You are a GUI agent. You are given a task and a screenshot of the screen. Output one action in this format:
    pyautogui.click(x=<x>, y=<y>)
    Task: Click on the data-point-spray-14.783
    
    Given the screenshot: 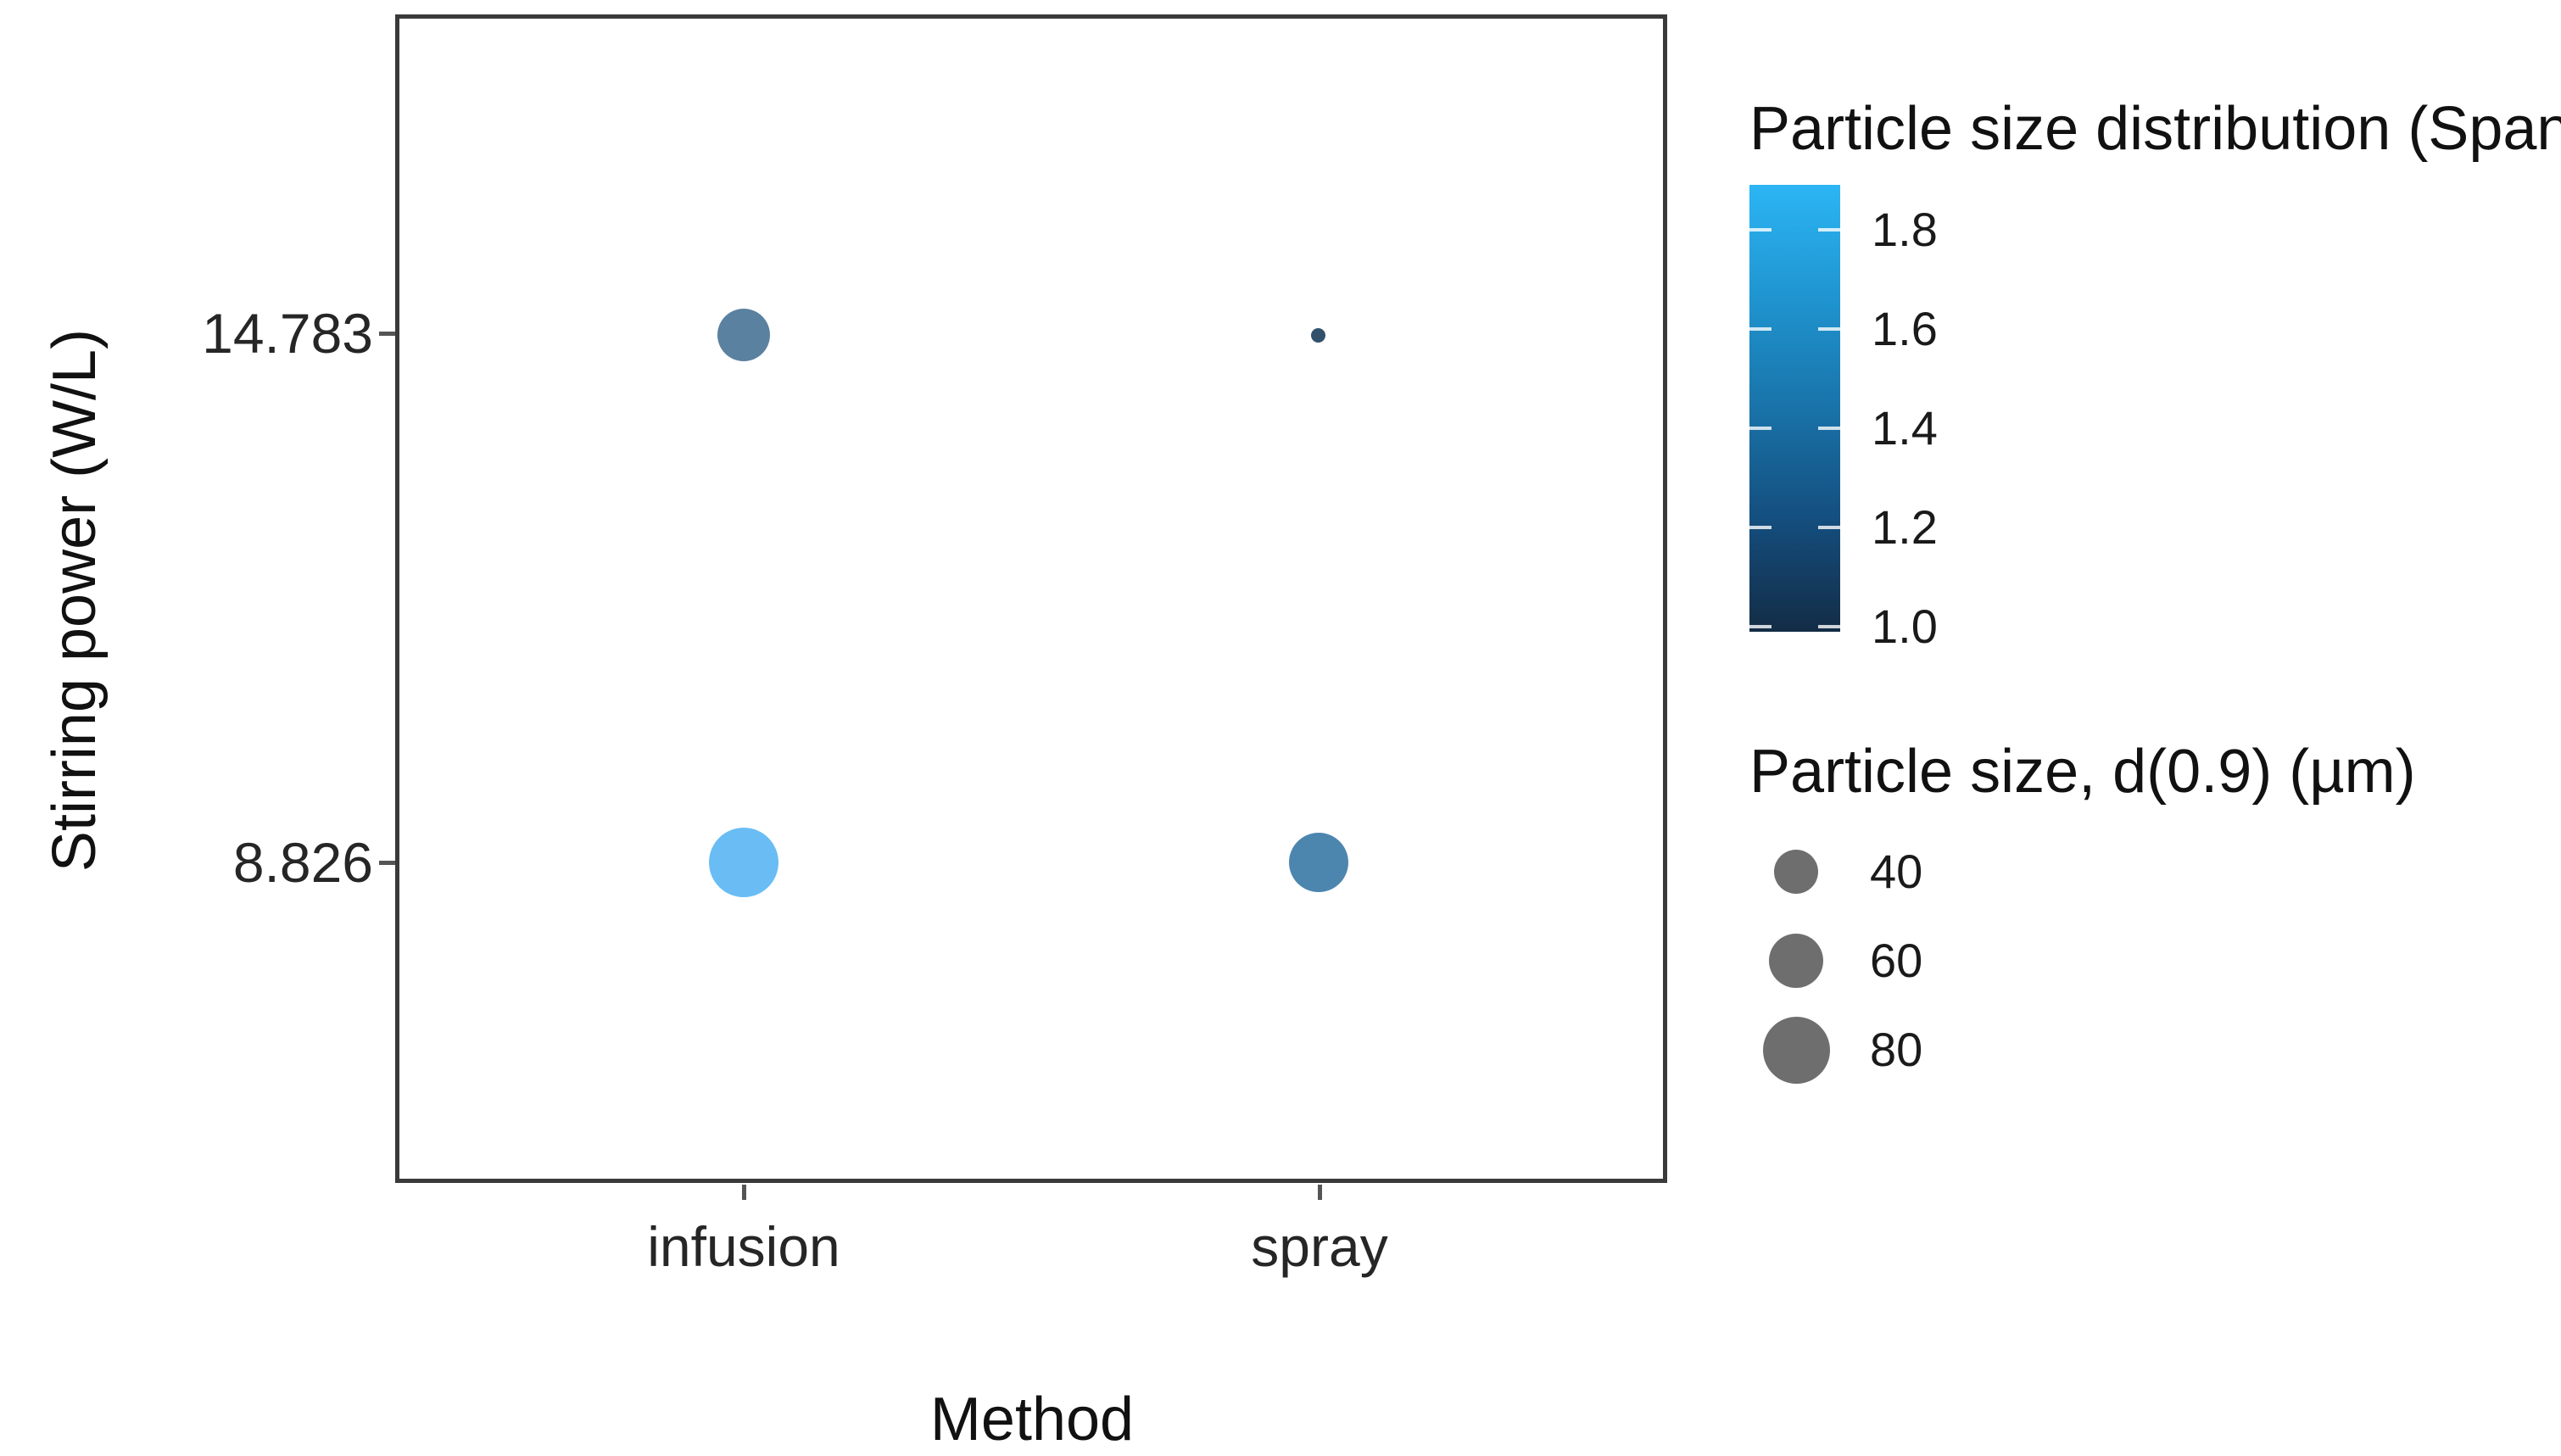 What is the action you would take?
    pyautogui.click(x=1319, y=335)
    